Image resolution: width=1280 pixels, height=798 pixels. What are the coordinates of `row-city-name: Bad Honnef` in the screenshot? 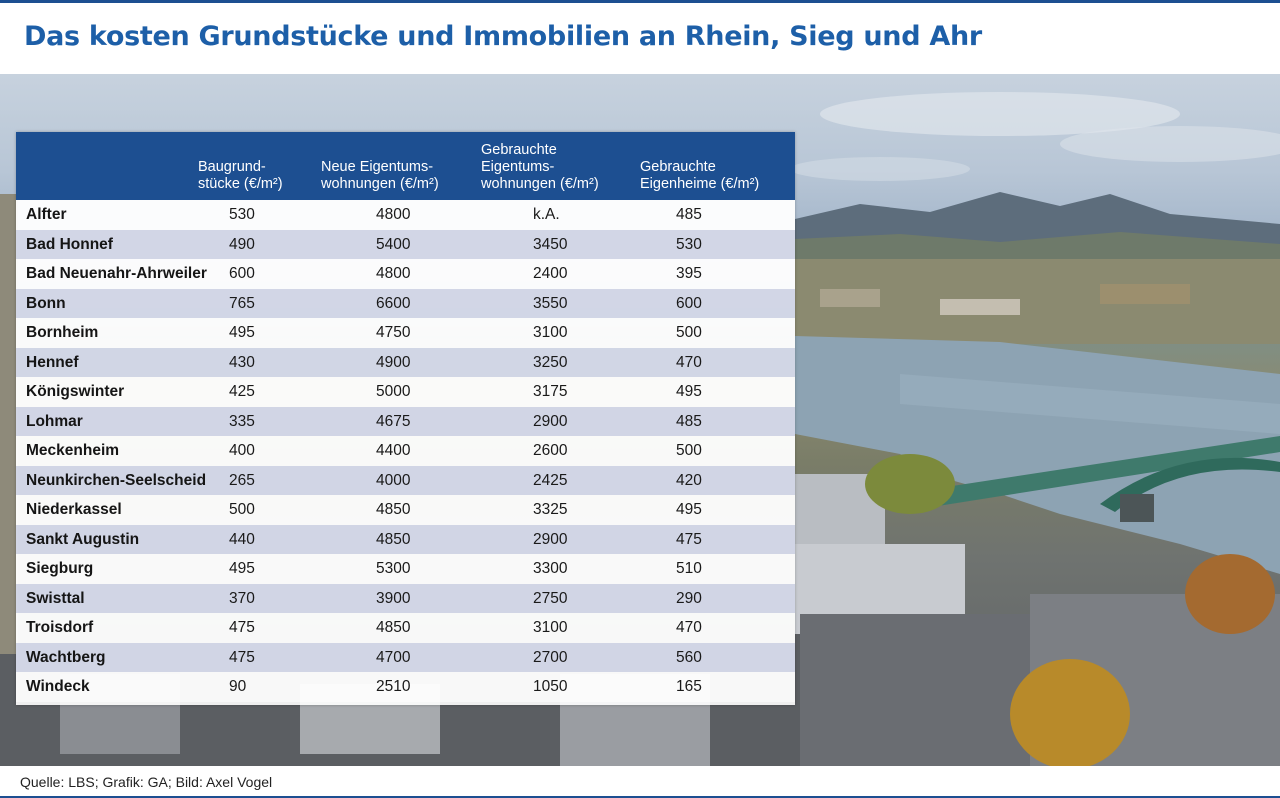 It's located at (69, 244).